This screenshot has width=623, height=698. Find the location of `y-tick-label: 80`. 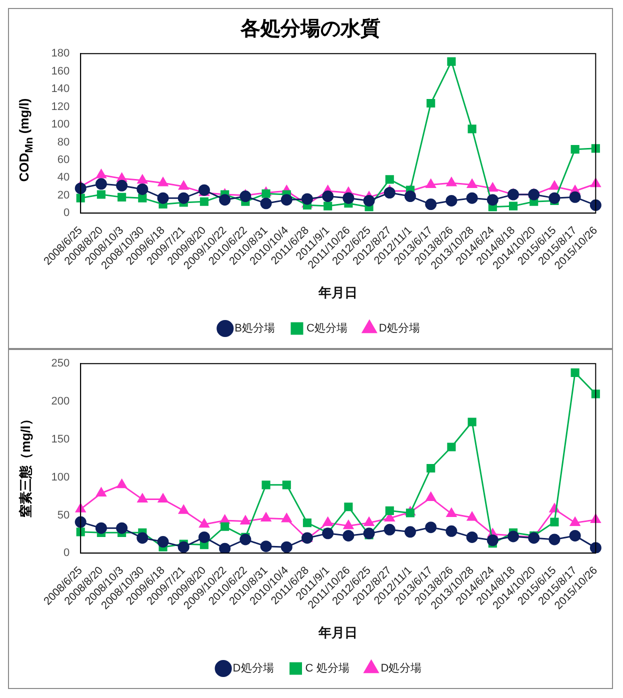

y-tick-label: 80 is located at coordinates (63, 142).